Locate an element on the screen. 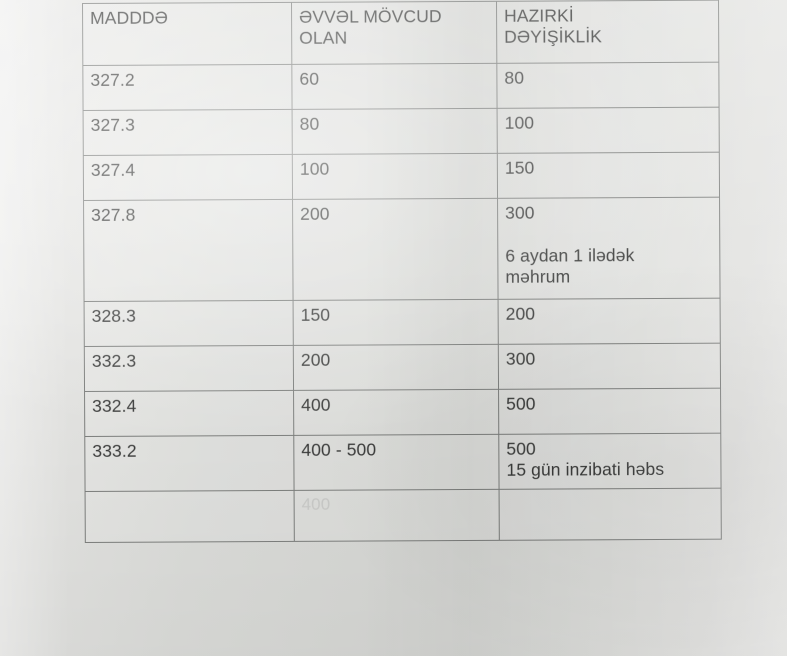 This screenshot has height=656, width=787. table-row-empty: 400 is located at coordinates (403, 515).